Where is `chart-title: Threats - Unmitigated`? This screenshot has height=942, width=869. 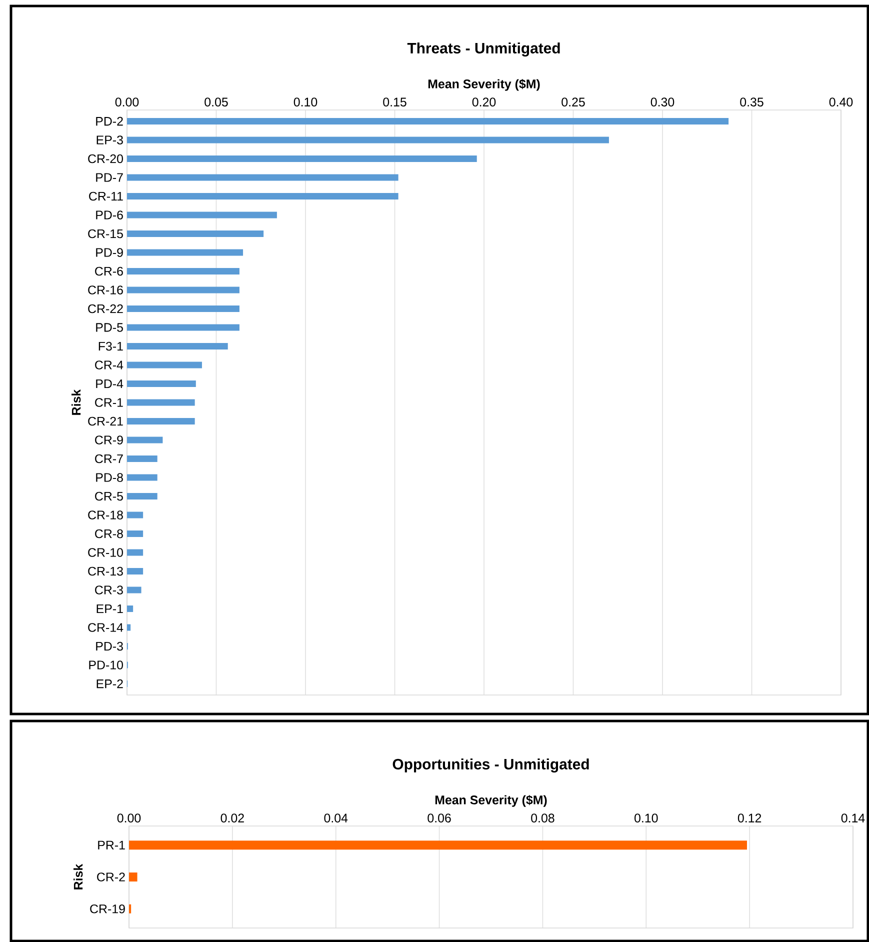
chart-title: Threats - Unmitigated is located at coordinates (483, 49).